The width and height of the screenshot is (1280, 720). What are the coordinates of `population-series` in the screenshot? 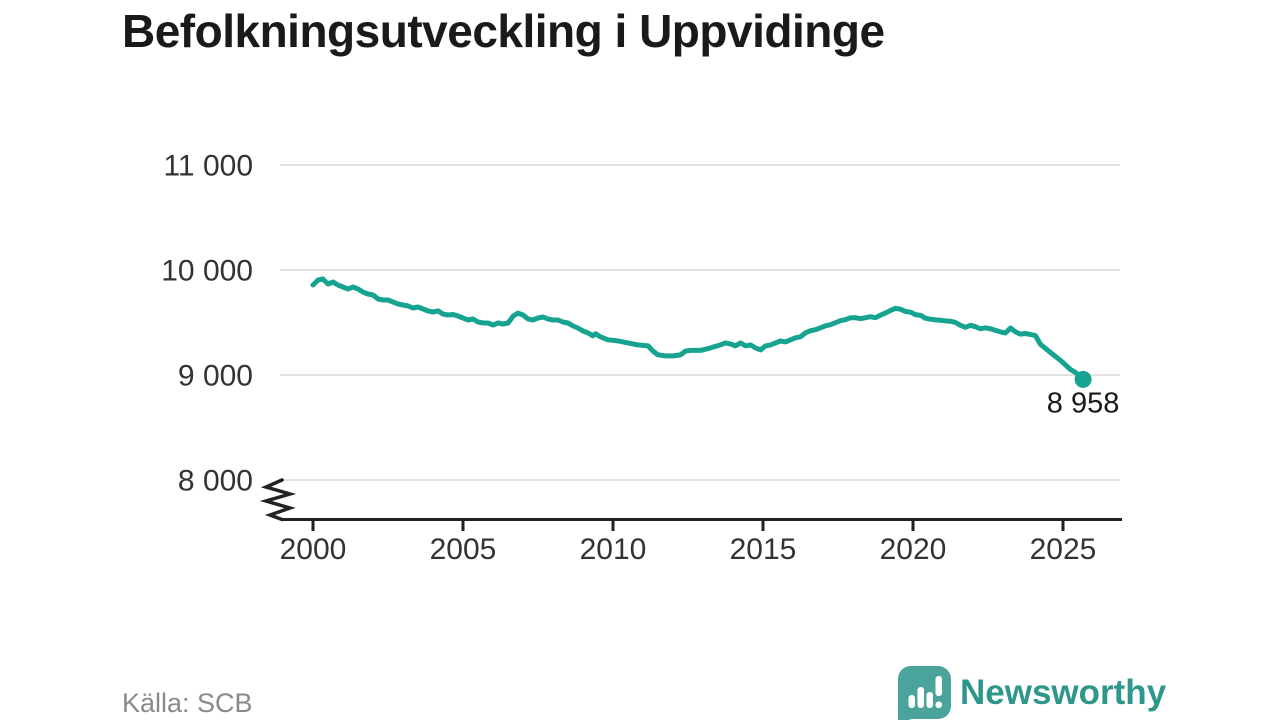 It's located at (701, 332).